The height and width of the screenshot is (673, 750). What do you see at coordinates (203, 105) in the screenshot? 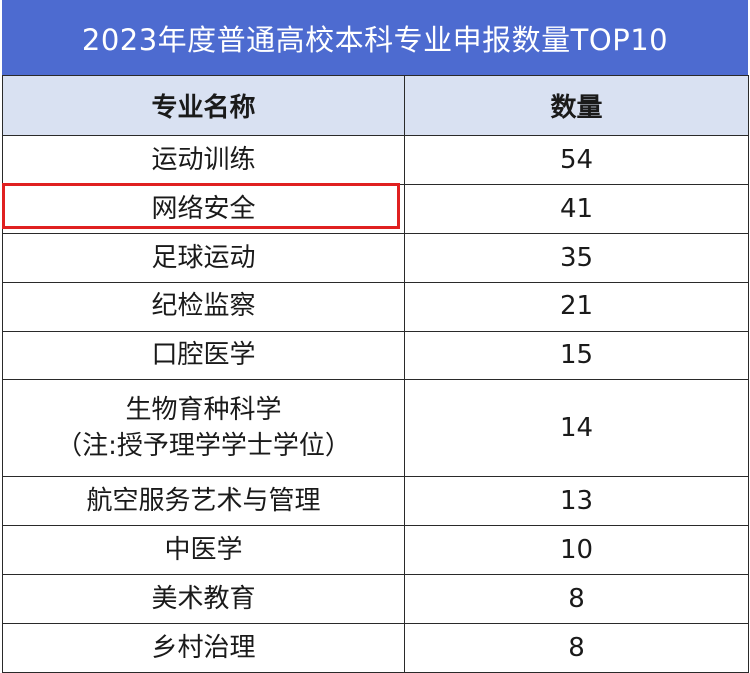
I see `header-major: 专业名称` at bounding box center [203, 105].